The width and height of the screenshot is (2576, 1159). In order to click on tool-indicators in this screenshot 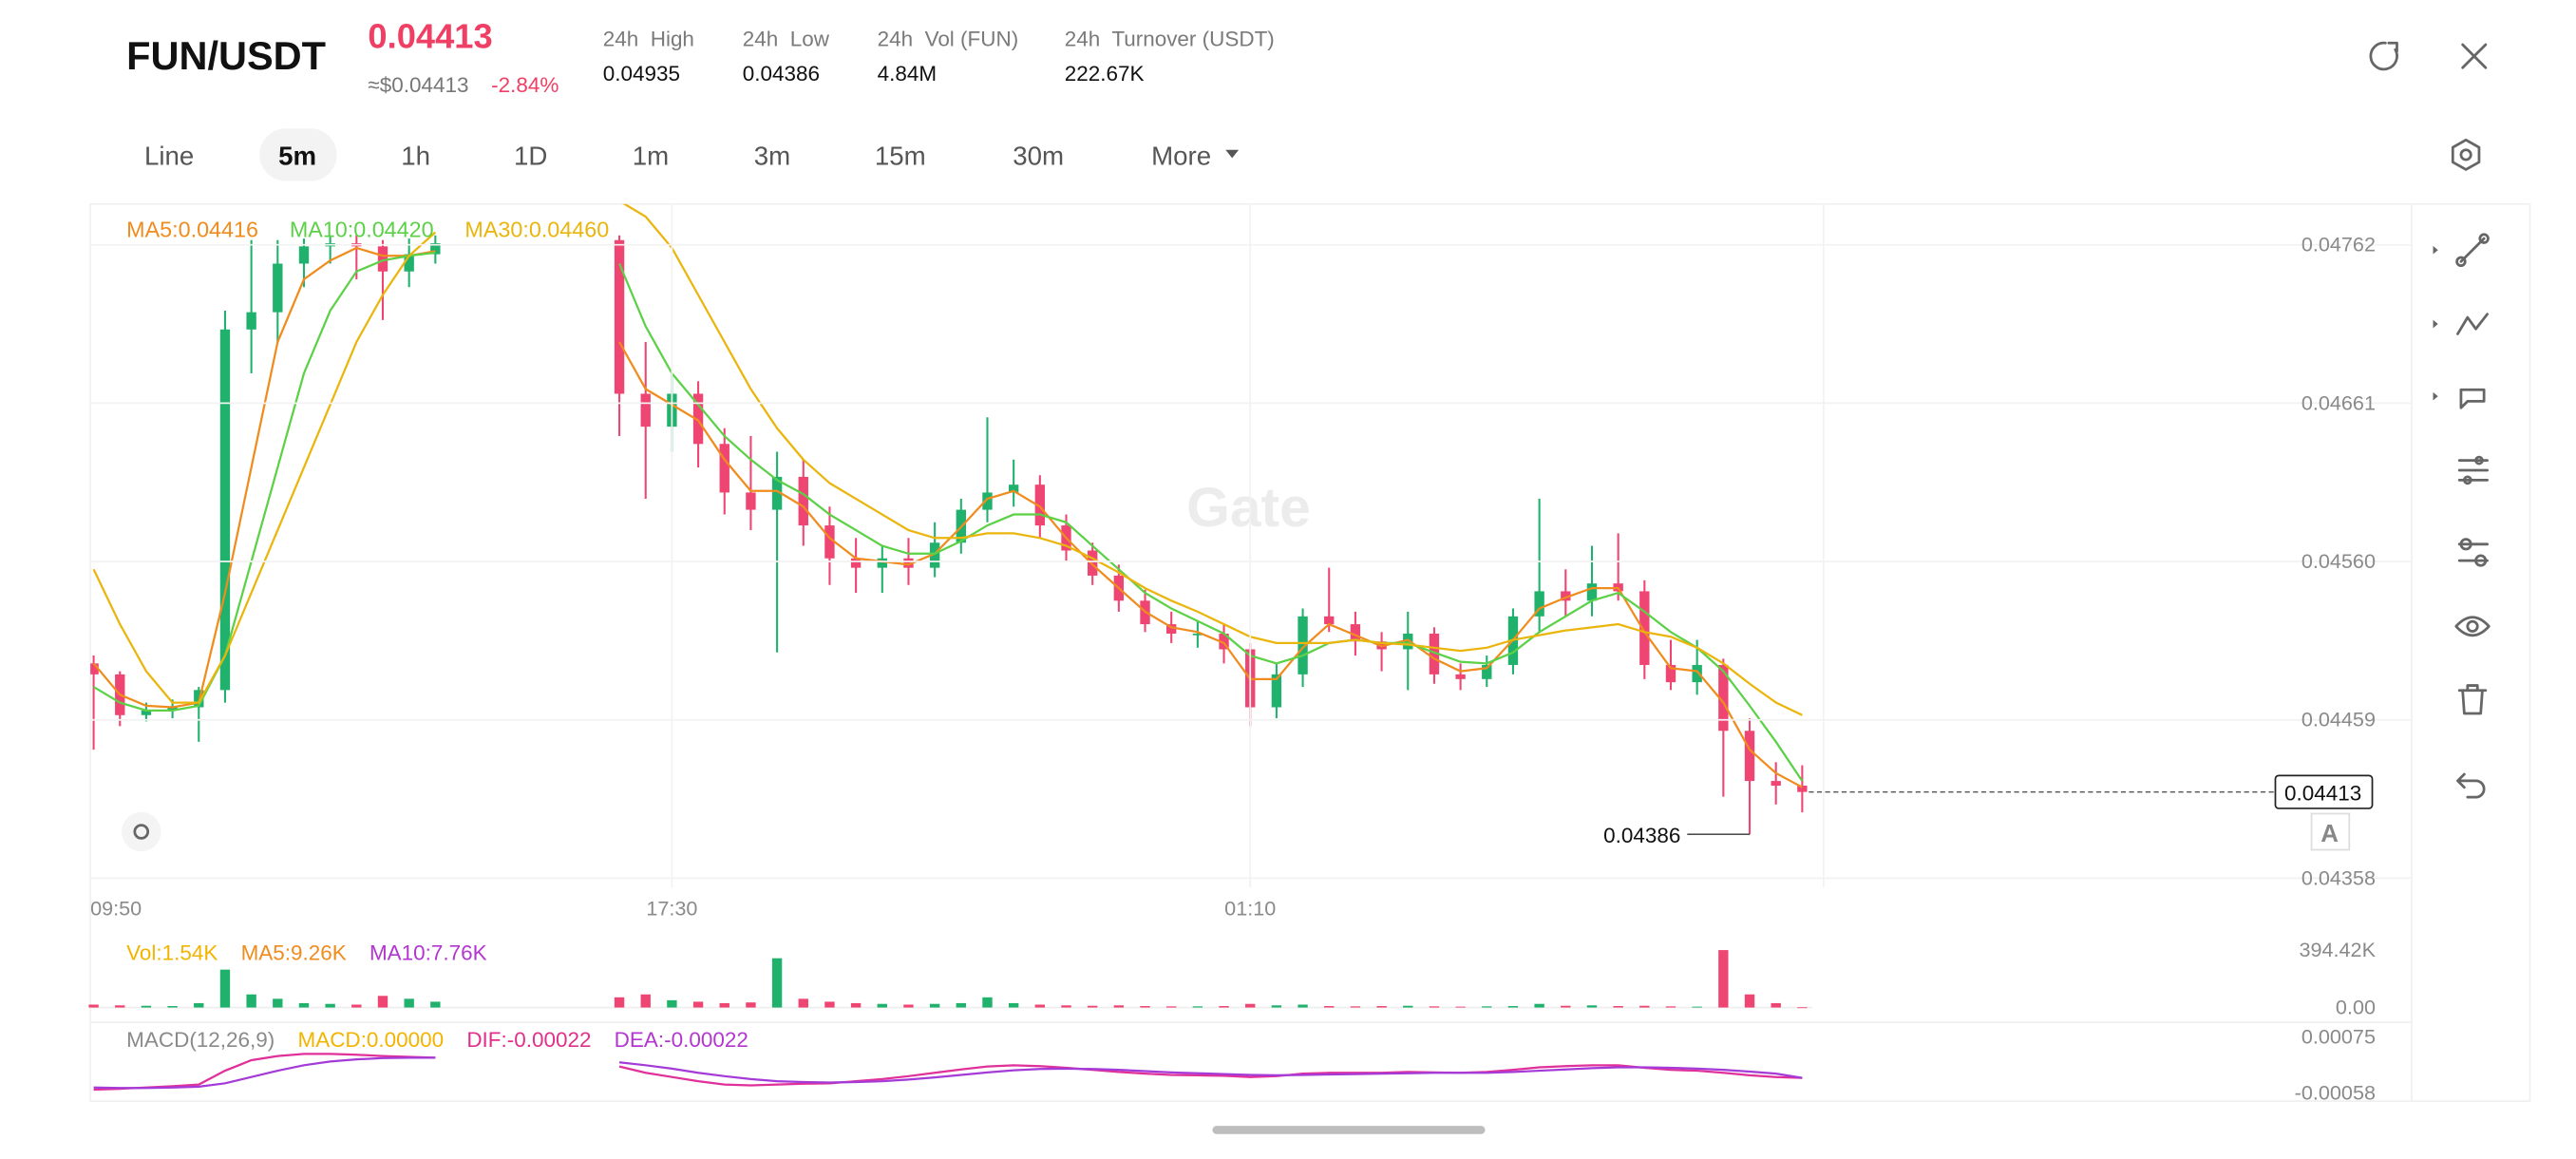, I will do `click(2473, 470)`.